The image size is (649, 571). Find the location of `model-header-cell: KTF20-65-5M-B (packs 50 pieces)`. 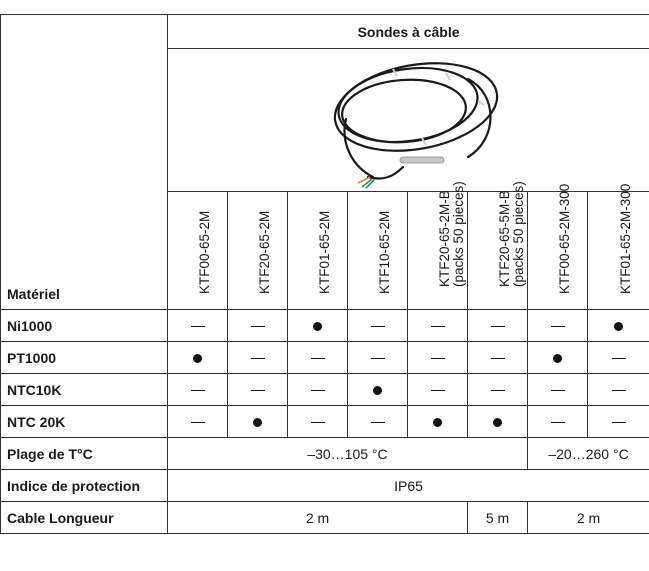

model-header-cell: KTF20-65-5M-B (packs 50 pieces) is located at coordinates (497, 245).